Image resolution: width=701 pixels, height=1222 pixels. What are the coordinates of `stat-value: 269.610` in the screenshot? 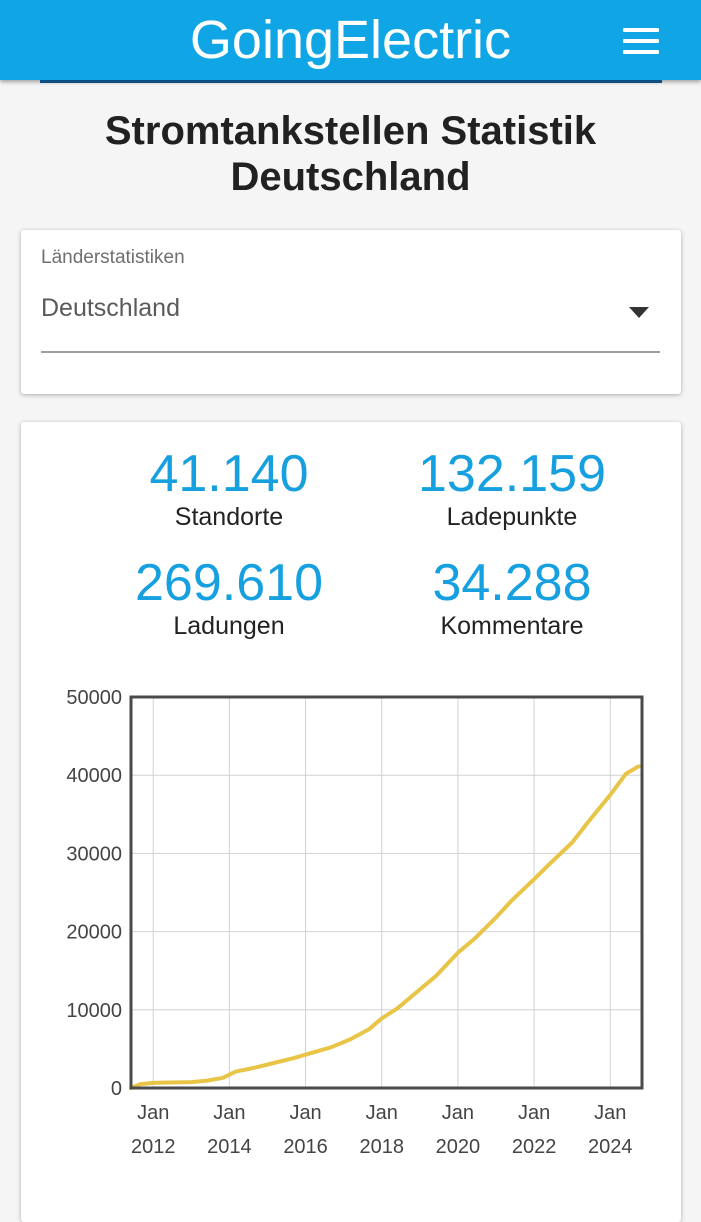 It's located at (229, 583).